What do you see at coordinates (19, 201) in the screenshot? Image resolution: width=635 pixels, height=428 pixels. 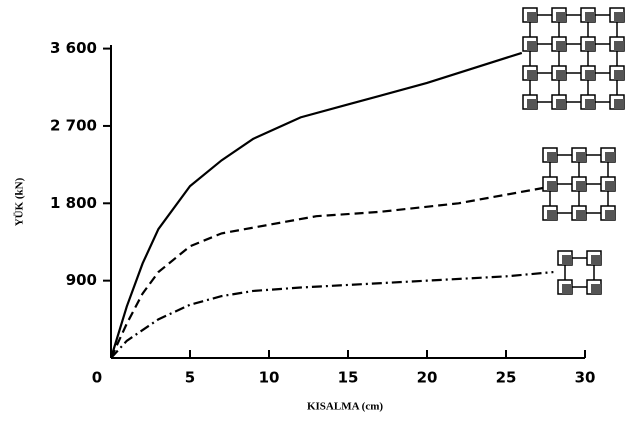 I see `y-axis-title: YÜK (kN)` at bounding box center [19, 201].